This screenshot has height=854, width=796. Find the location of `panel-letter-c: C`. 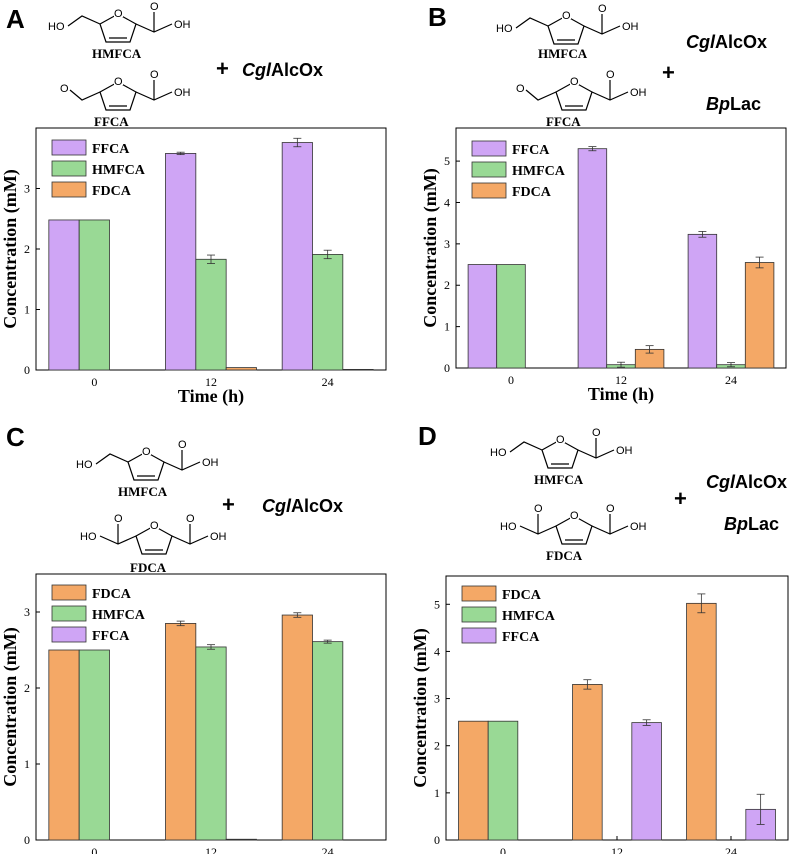

panel-letter-c: C is located at coordinates (15, 437).